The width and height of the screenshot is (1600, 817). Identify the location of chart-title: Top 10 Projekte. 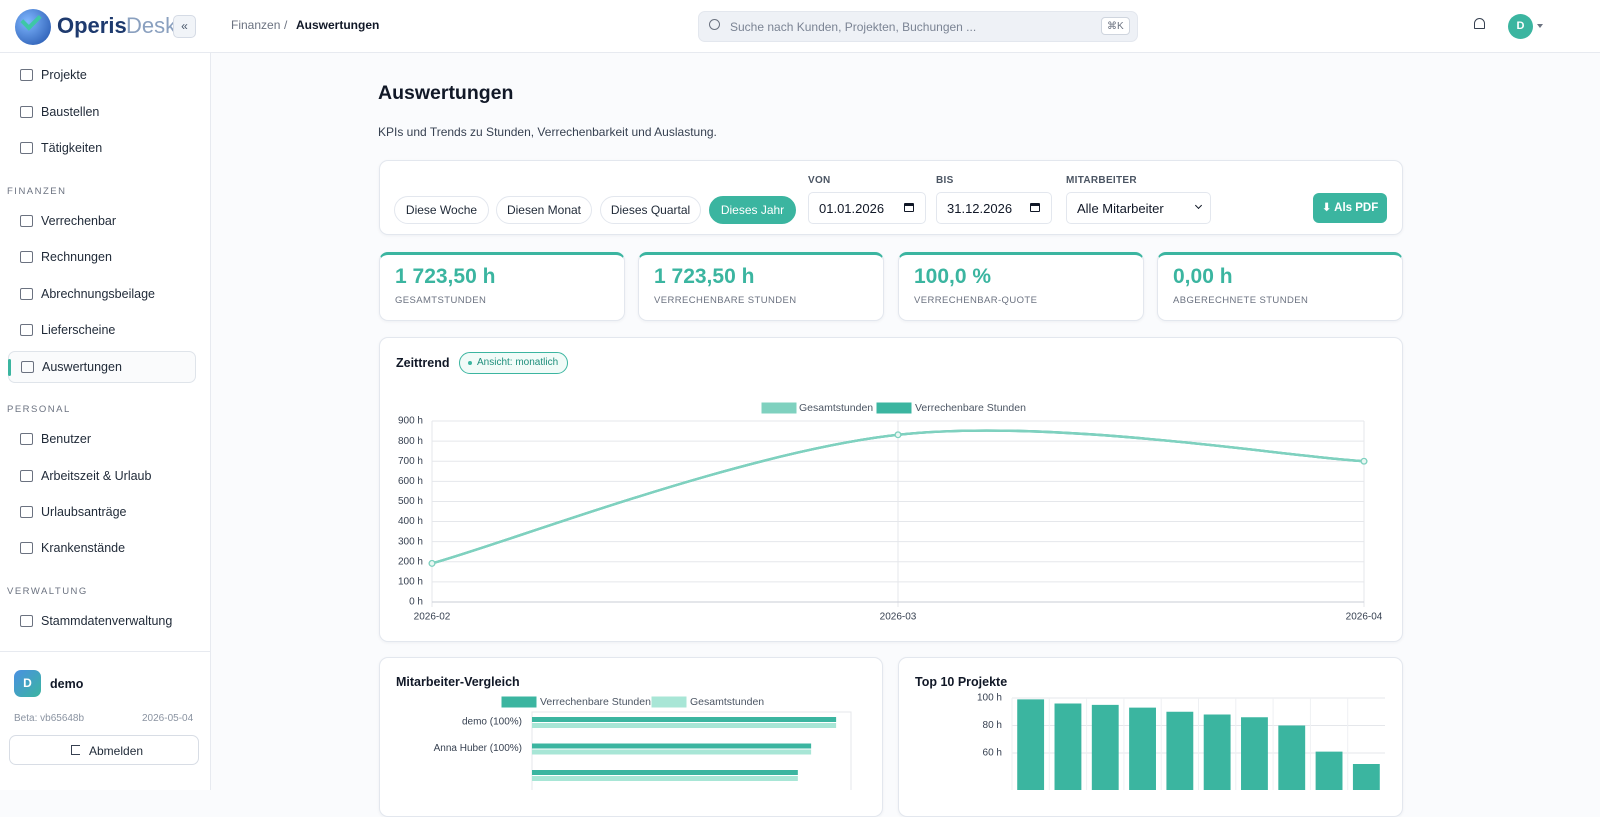
(961, 682).